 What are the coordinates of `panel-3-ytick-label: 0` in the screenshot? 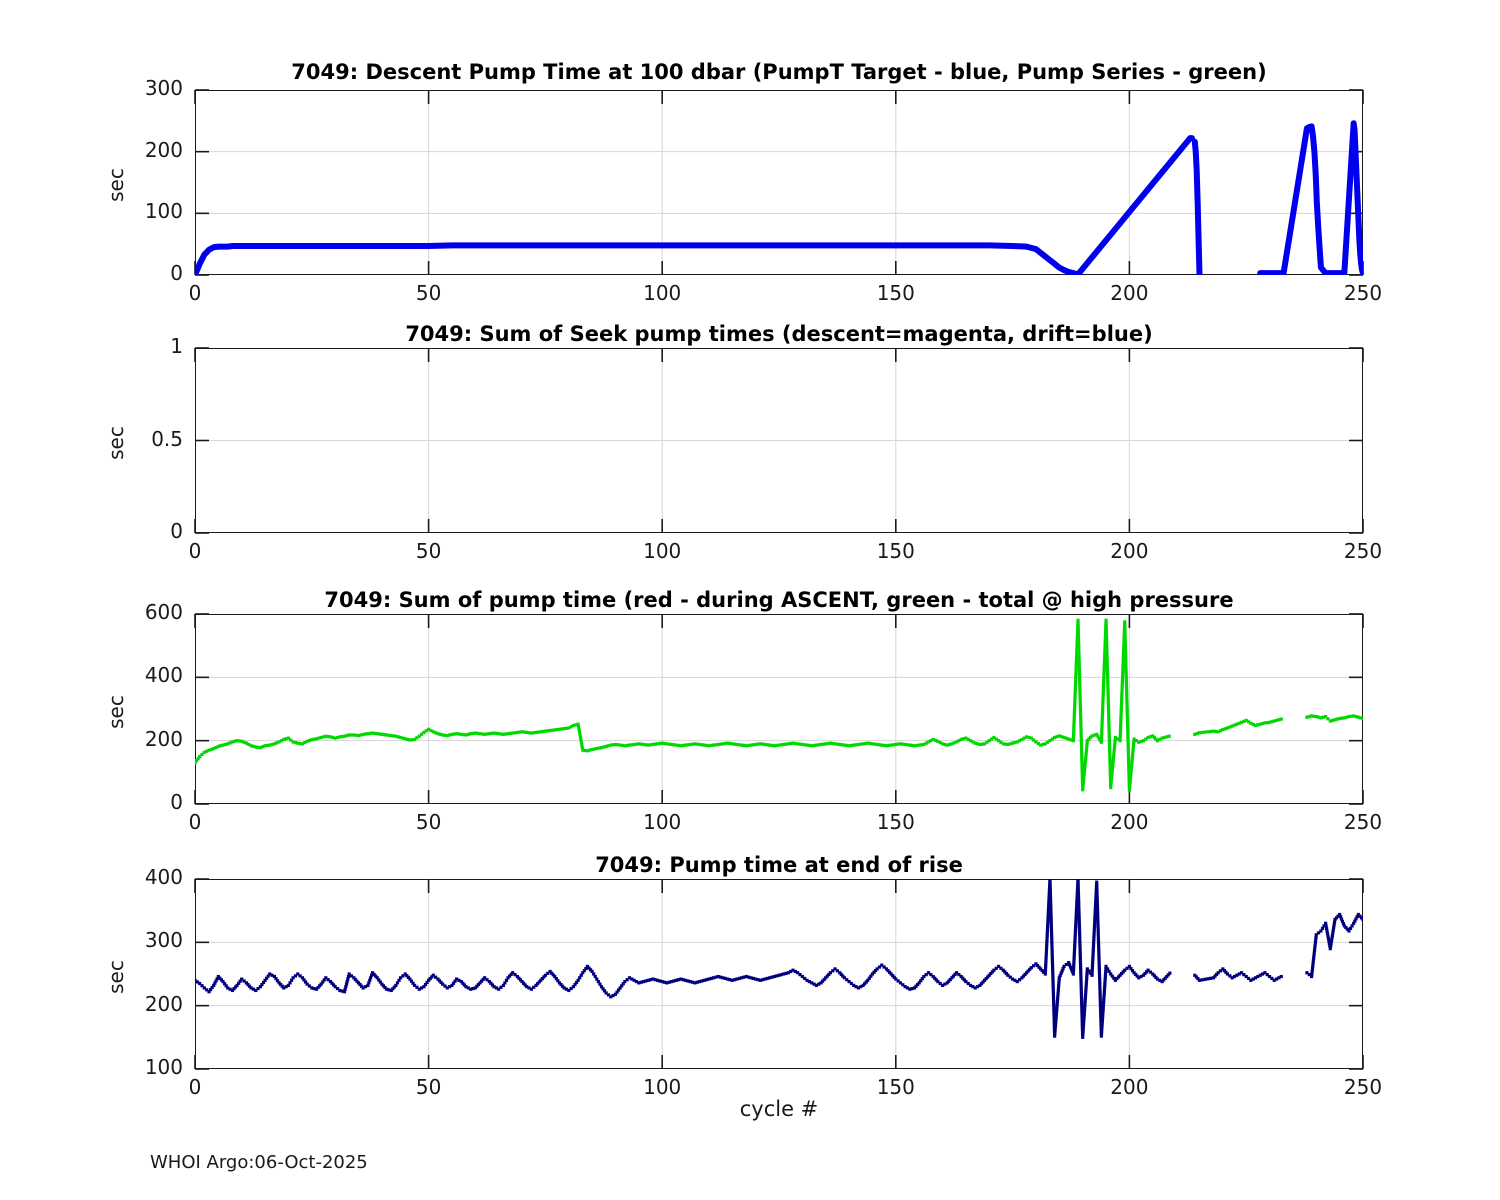 It's located at (176, 802).